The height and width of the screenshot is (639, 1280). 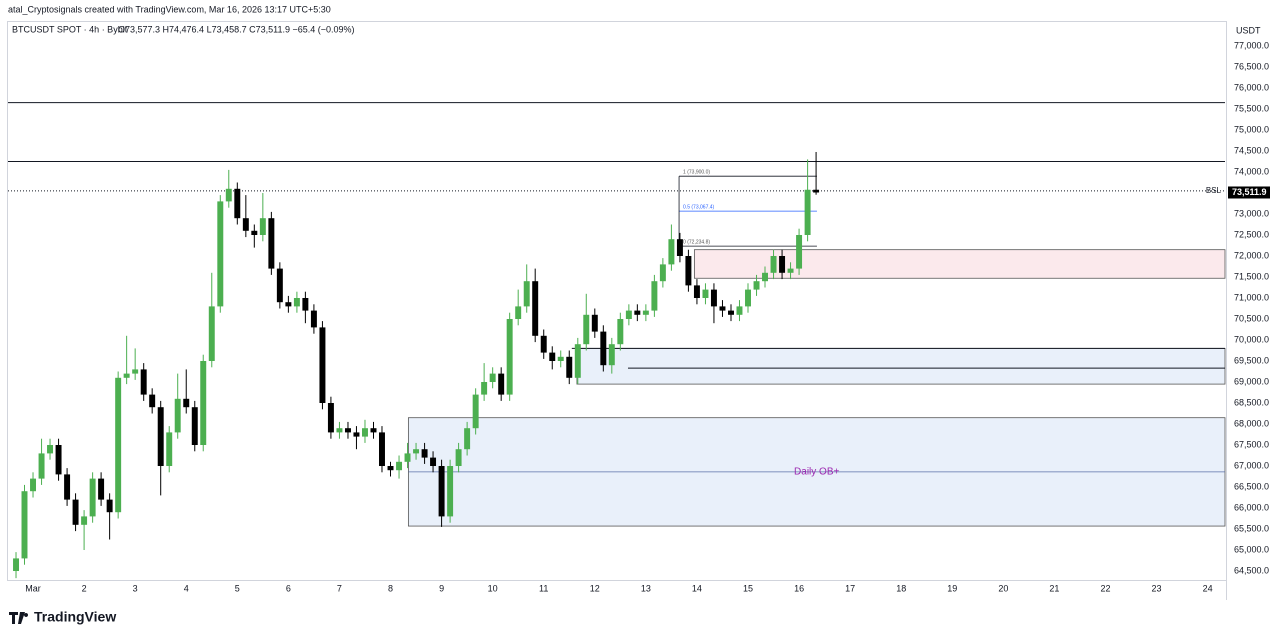 I want to click on x-tick-label: 20, so click(x=1003, y=588).